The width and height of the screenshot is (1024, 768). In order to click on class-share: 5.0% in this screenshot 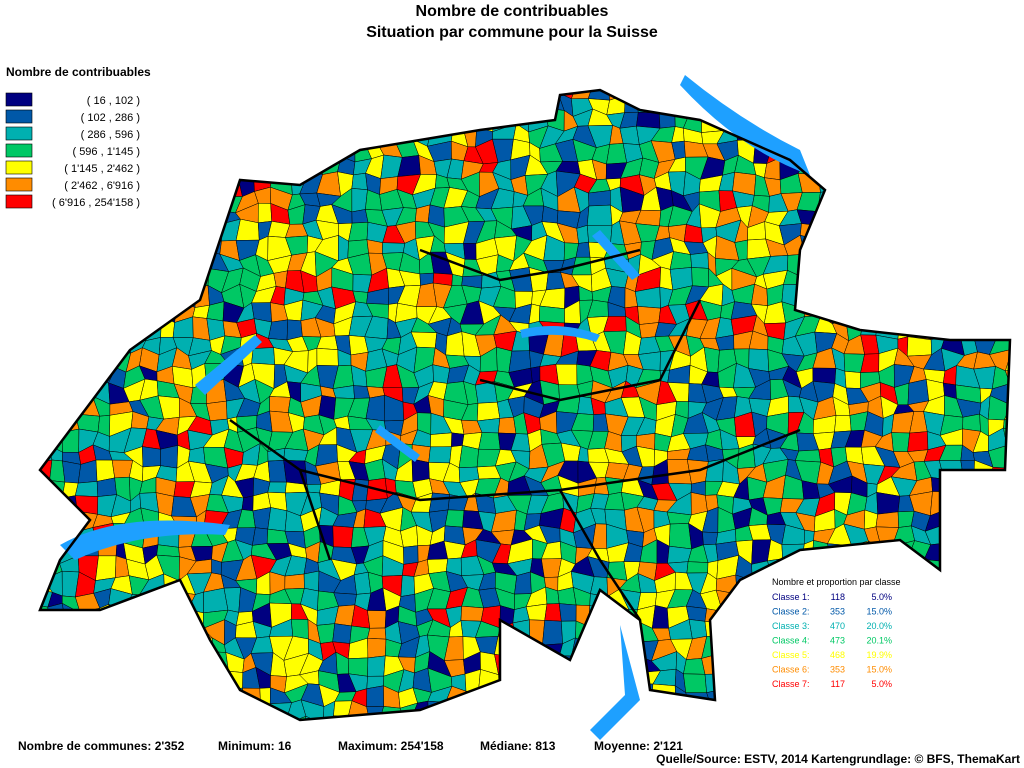, I will do `click(881, 597)`.